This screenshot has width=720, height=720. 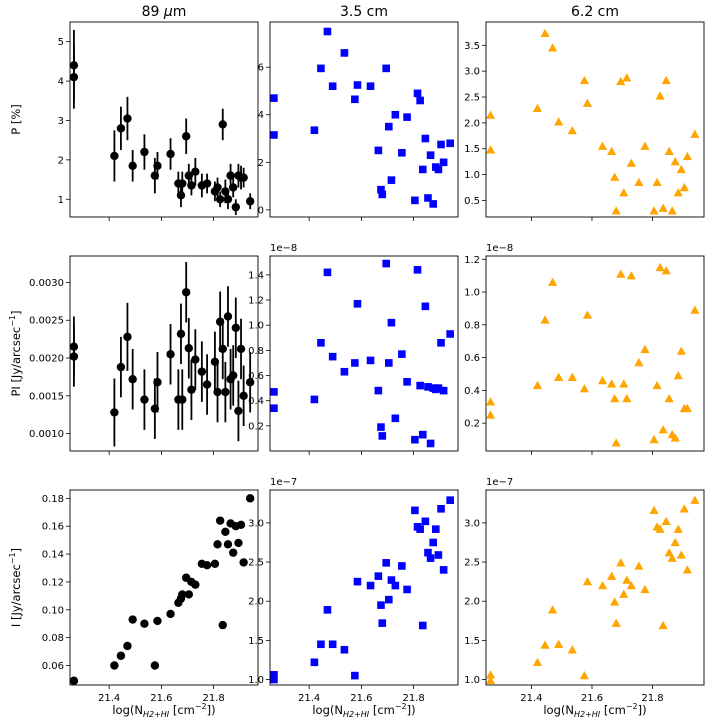 I want to click on y-tick-label: 3, so click(x=61, y=121).